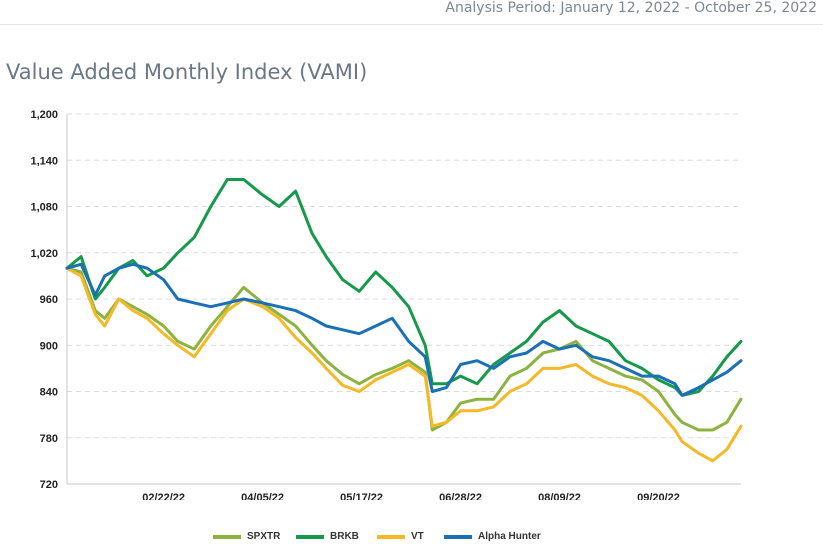 The height and width of the screenshot is (558, 823). I want to click on y-tick-label: 720, so click(49, 485).